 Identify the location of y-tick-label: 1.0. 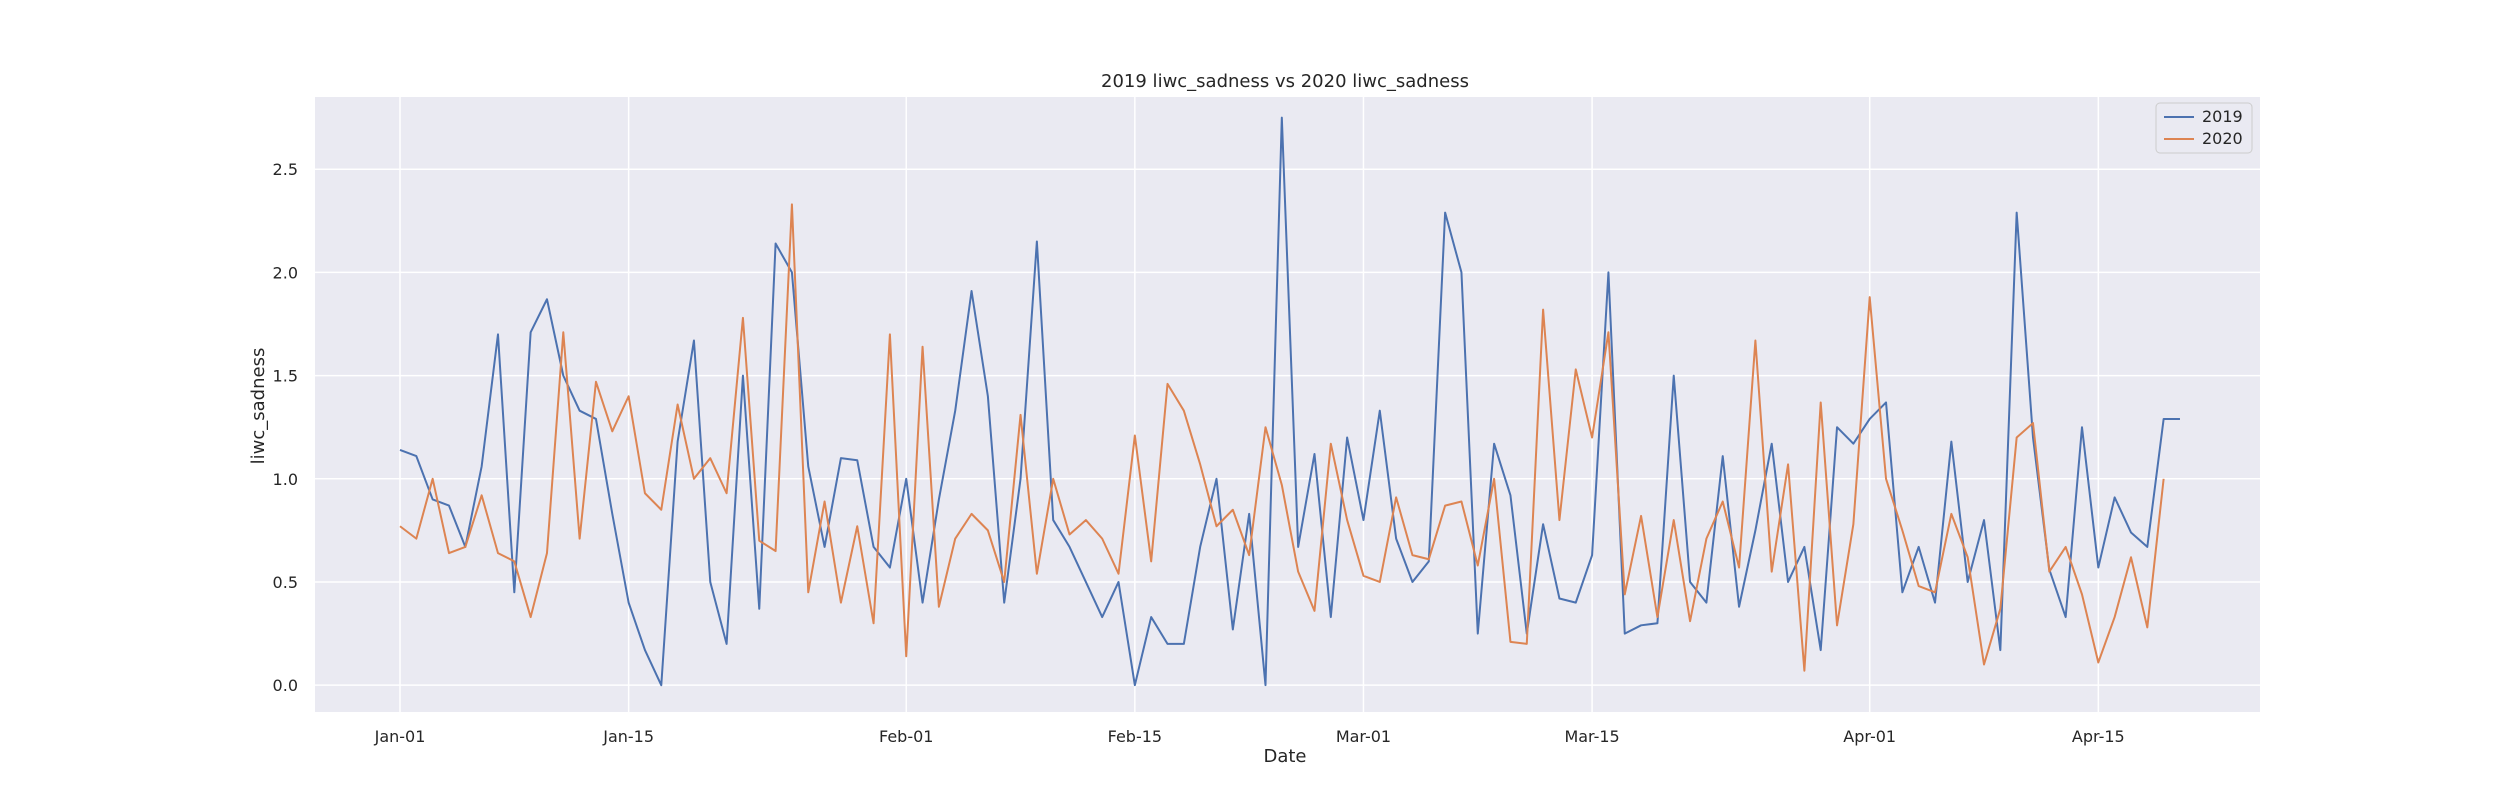
(285, 479).